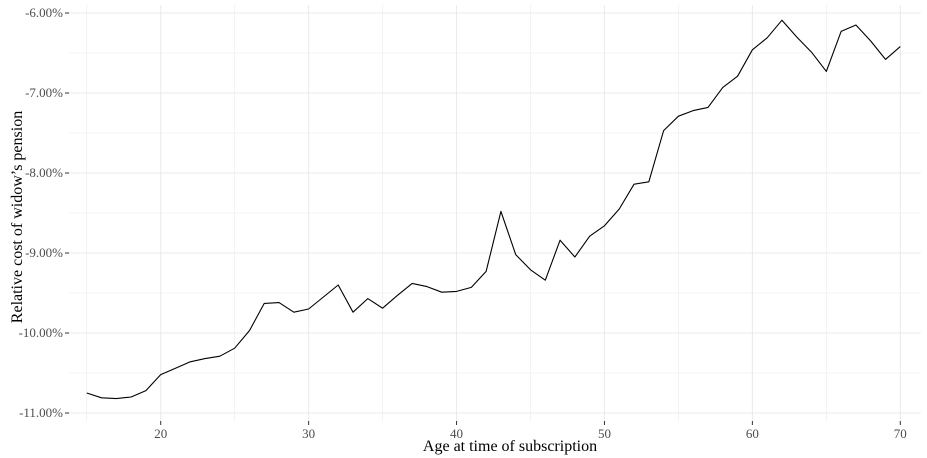  I want to click on x-tick-label: 20, so click(160, 433).